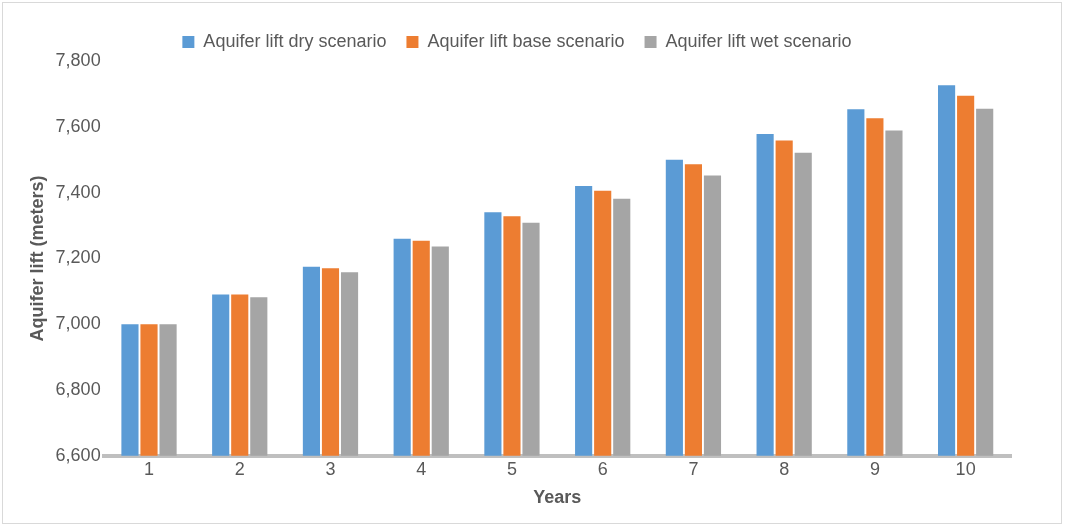 This screenshot has width=1066, height=528. What do you see at coordinates (78, 454) in the screenshot?
I see `y-tick-label: 6,600` at bounding box center [78, 454].